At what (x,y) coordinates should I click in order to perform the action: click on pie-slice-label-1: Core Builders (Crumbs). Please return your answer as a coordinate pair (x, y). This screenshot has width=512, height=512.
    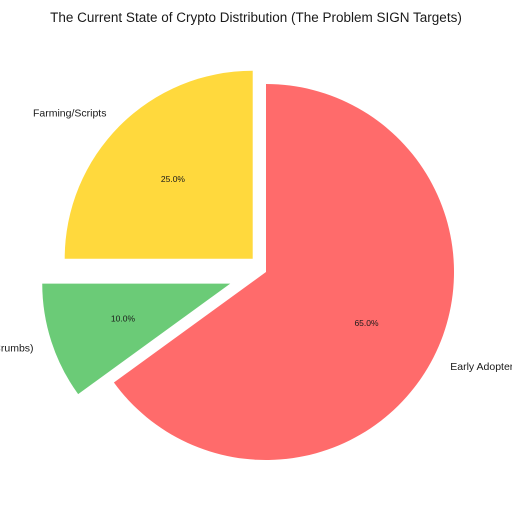
    Looking at the image, I should click on (17, 349).